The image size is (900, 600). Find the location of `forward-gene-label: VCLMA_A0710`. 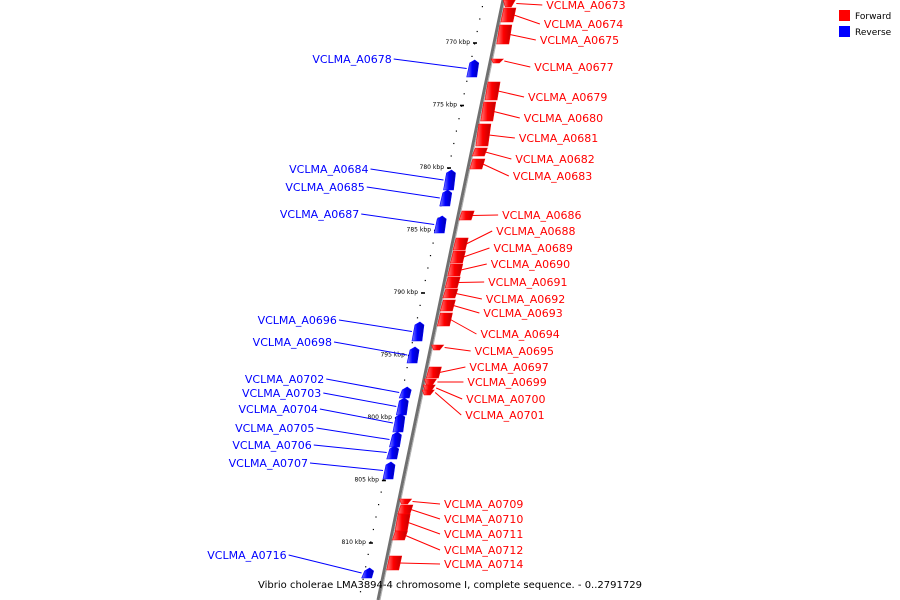

forward-gene-label: VCLMA_A0710 is located at coordinates (483, 519).